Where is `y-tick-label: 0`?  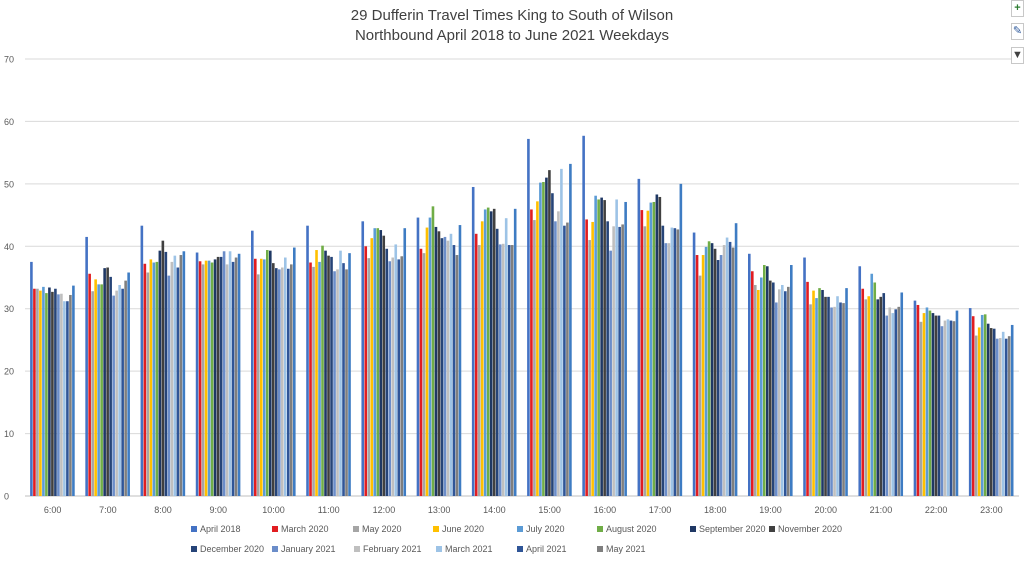 y-tick-label: 0 is located at coordinates (6, 497).